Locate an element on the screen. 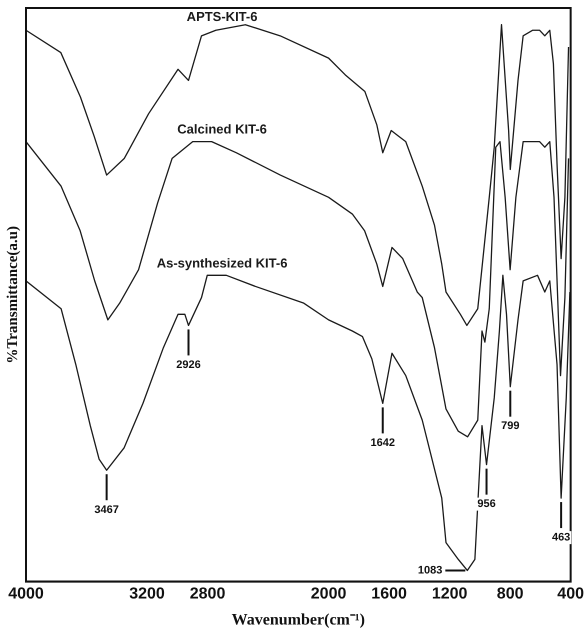 The image size is (587, 634). annotation: 956 is located at coordinates (486, 504).